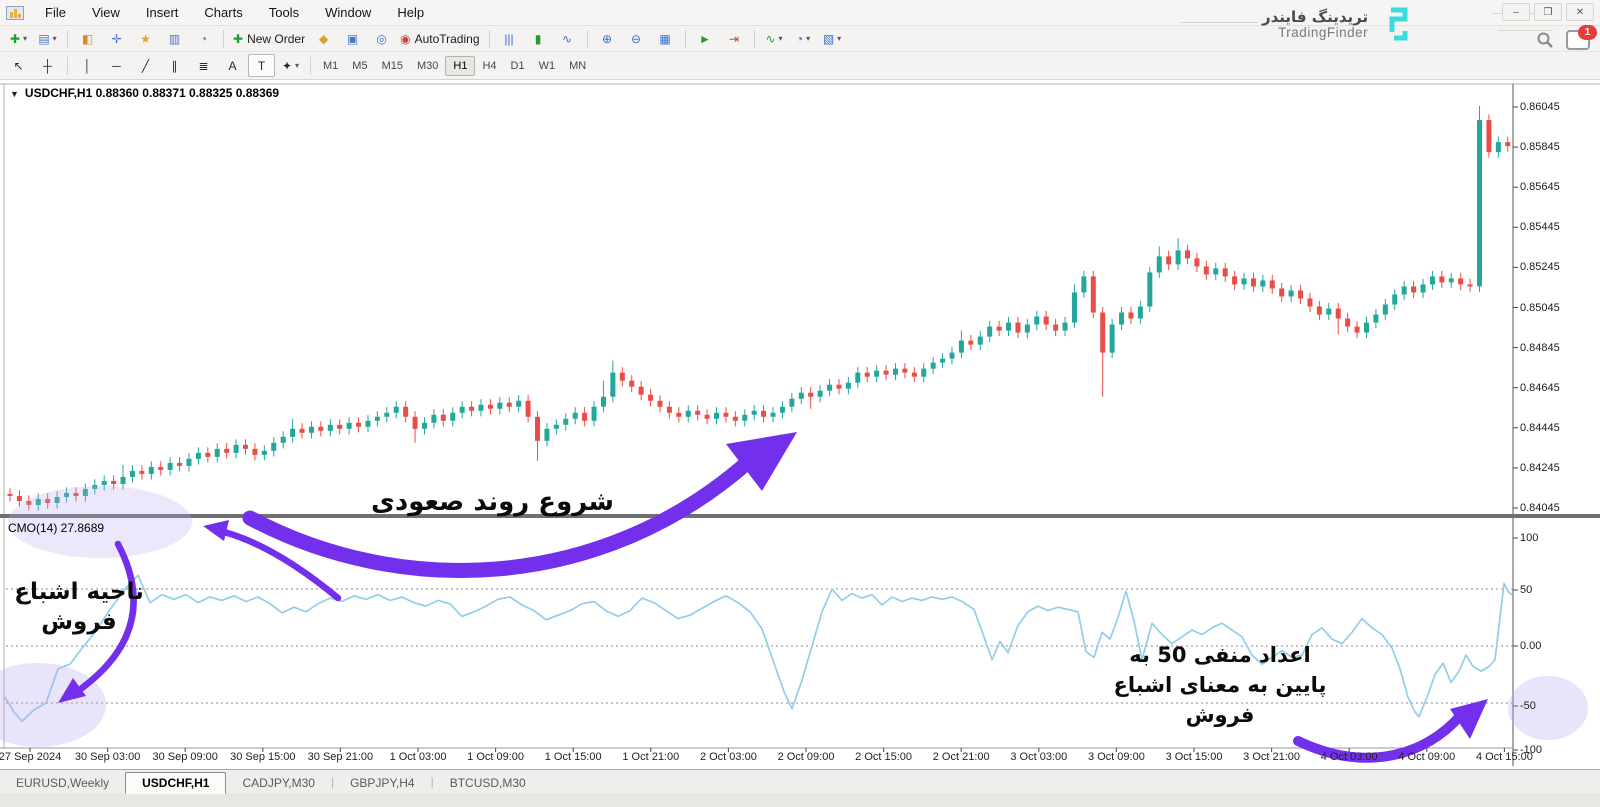 This screenshot has width=1600, height=807. I want to click on timeframe-h4: H4, so click(489, 65).